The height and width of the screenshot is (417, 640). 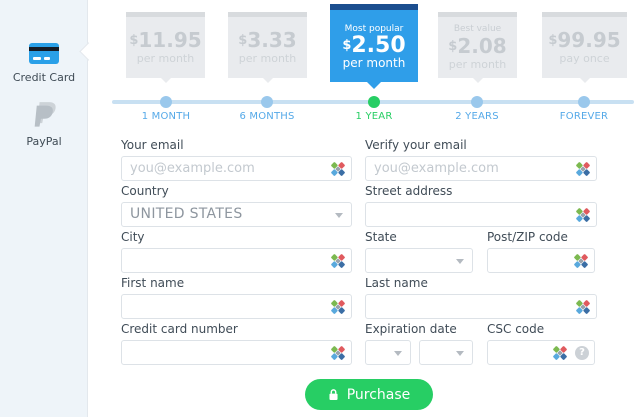 I want to click on field-csc-code: CSC code ?, so click(x=541, y=344).